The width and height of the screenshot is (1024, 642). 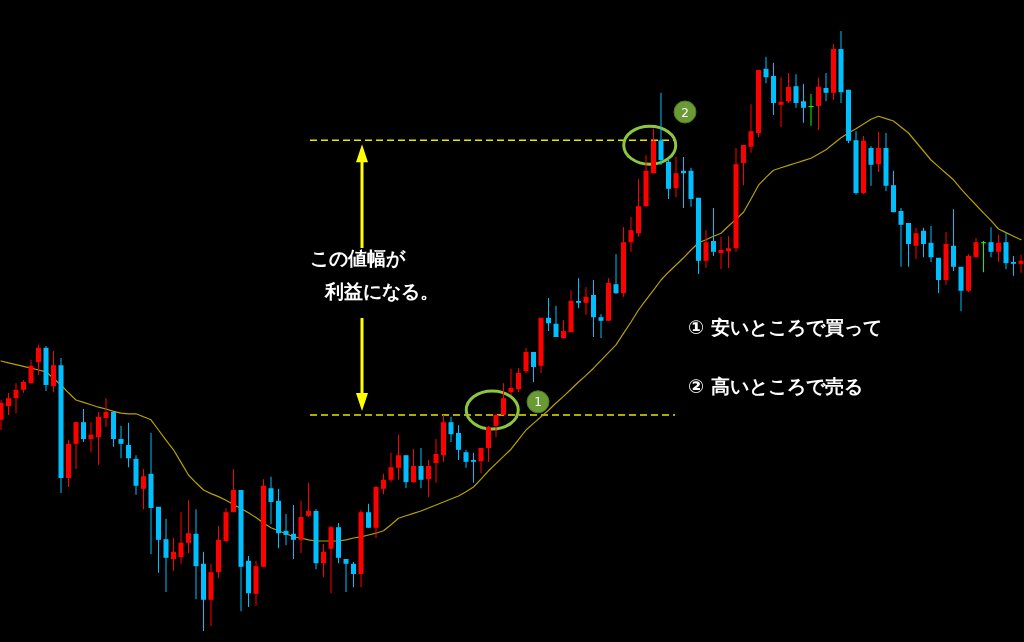 I want to click on badge: 2, so click(x=685, y=112).